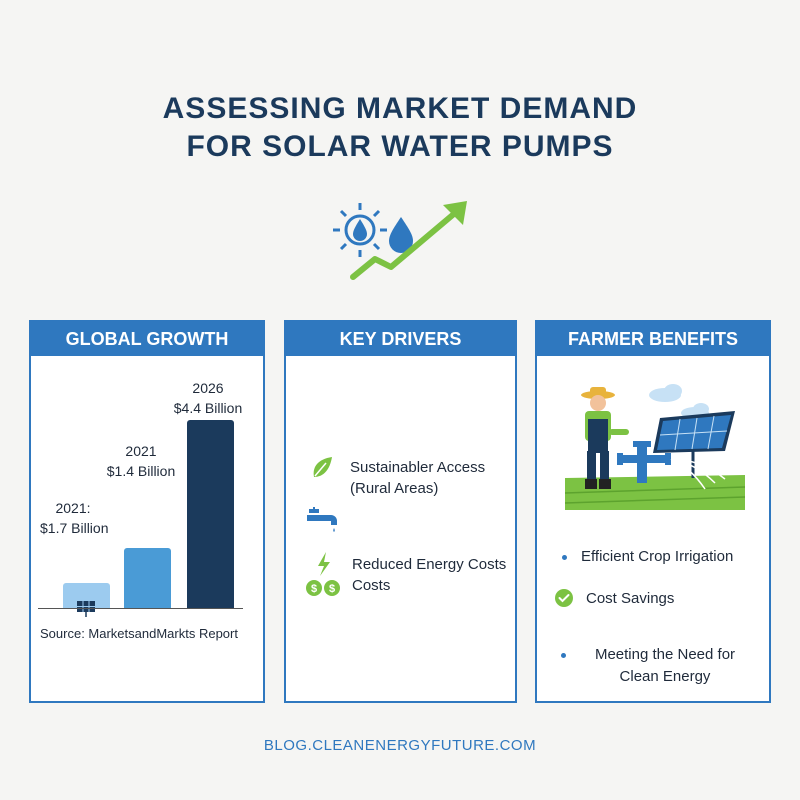  I want to click on driver-1-line-2: (Rural Areas), so click(394, 488).